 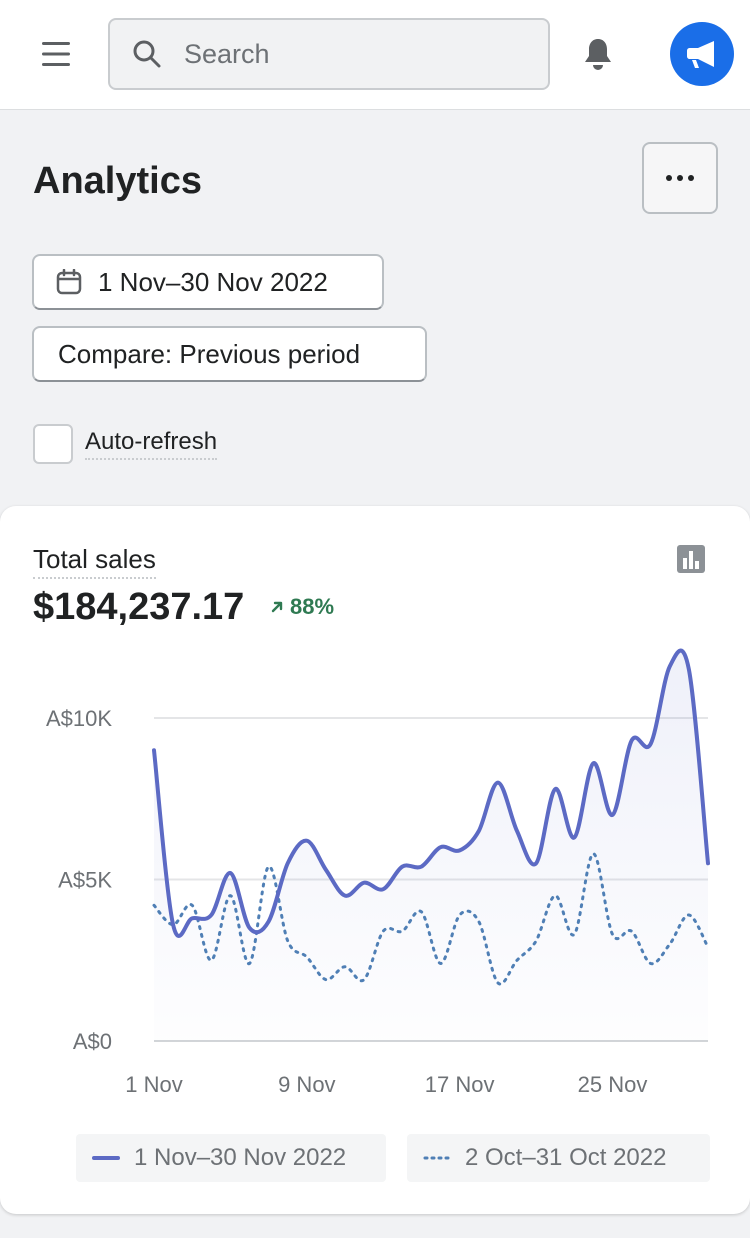 I want to click on date-range-button: 1 Nov–30 Nov 2022, so click(x=208, y=282).